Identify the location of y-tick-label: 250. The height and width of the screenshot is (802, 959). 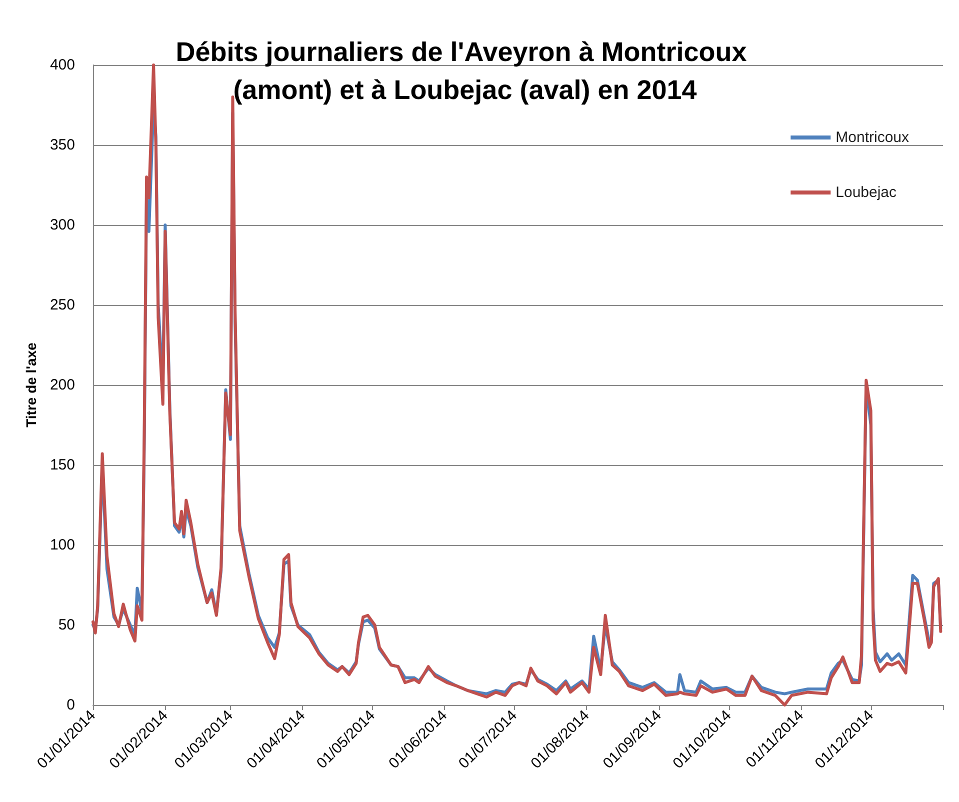
(62, 305).